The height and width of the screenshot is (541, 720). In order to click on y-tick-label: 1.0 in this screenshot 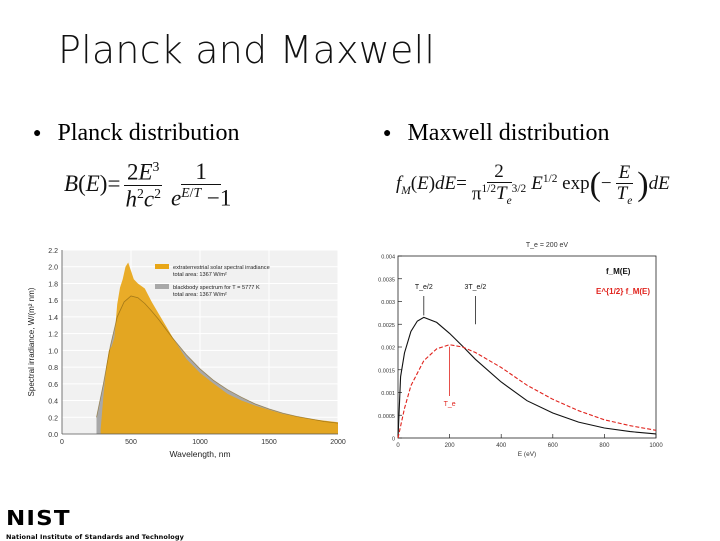, I will do `click(53, 351)`.